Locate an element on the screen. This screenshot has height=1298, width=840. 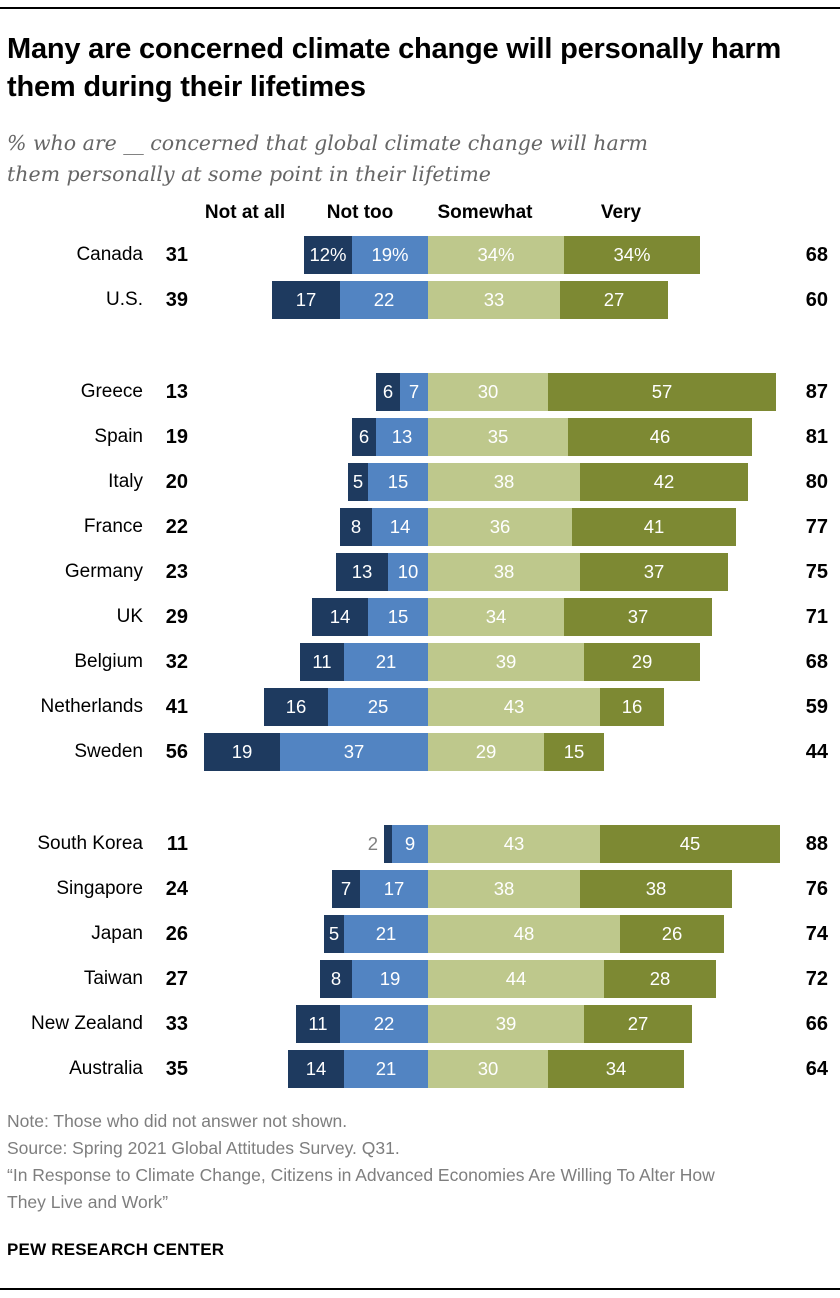
right-total: 74 is located at coordinates (816, 934).